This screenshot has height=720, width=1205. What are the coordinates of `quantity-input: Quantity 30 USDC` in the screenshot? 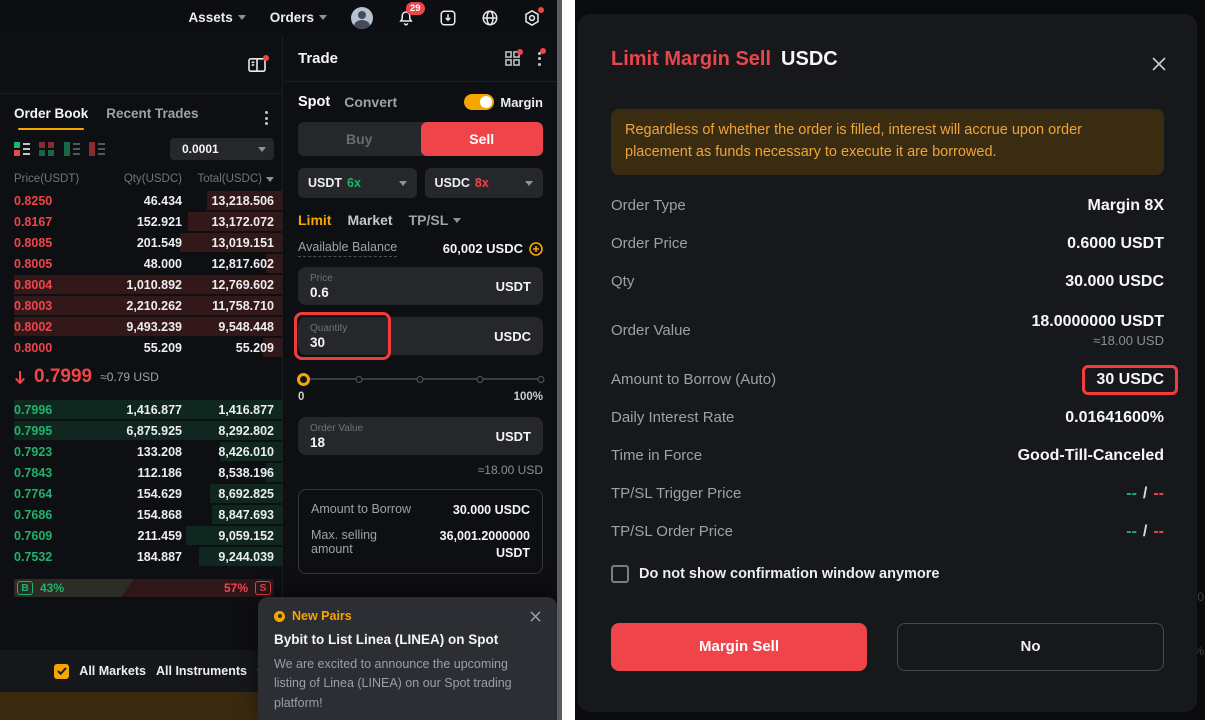 It's located at (418, 336).